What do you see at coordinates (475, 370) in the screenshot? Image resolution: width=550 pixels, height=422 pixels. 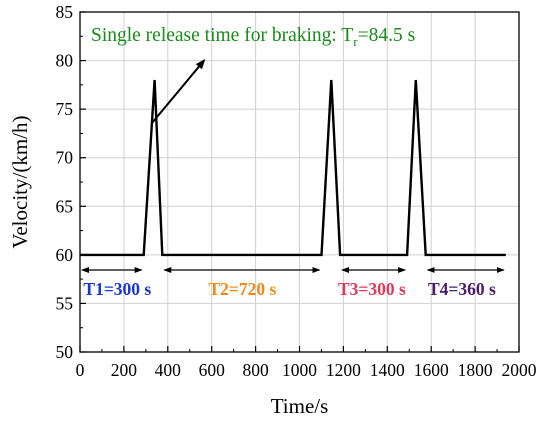 I see `x-tick-label: 1800` at bounding box center [475, 370].